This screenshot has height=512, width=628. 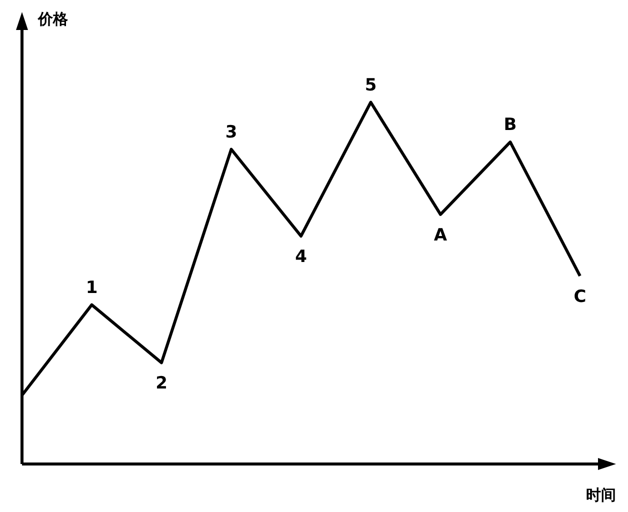 I want to click on annotation: 1, so click(x=92, y=288).